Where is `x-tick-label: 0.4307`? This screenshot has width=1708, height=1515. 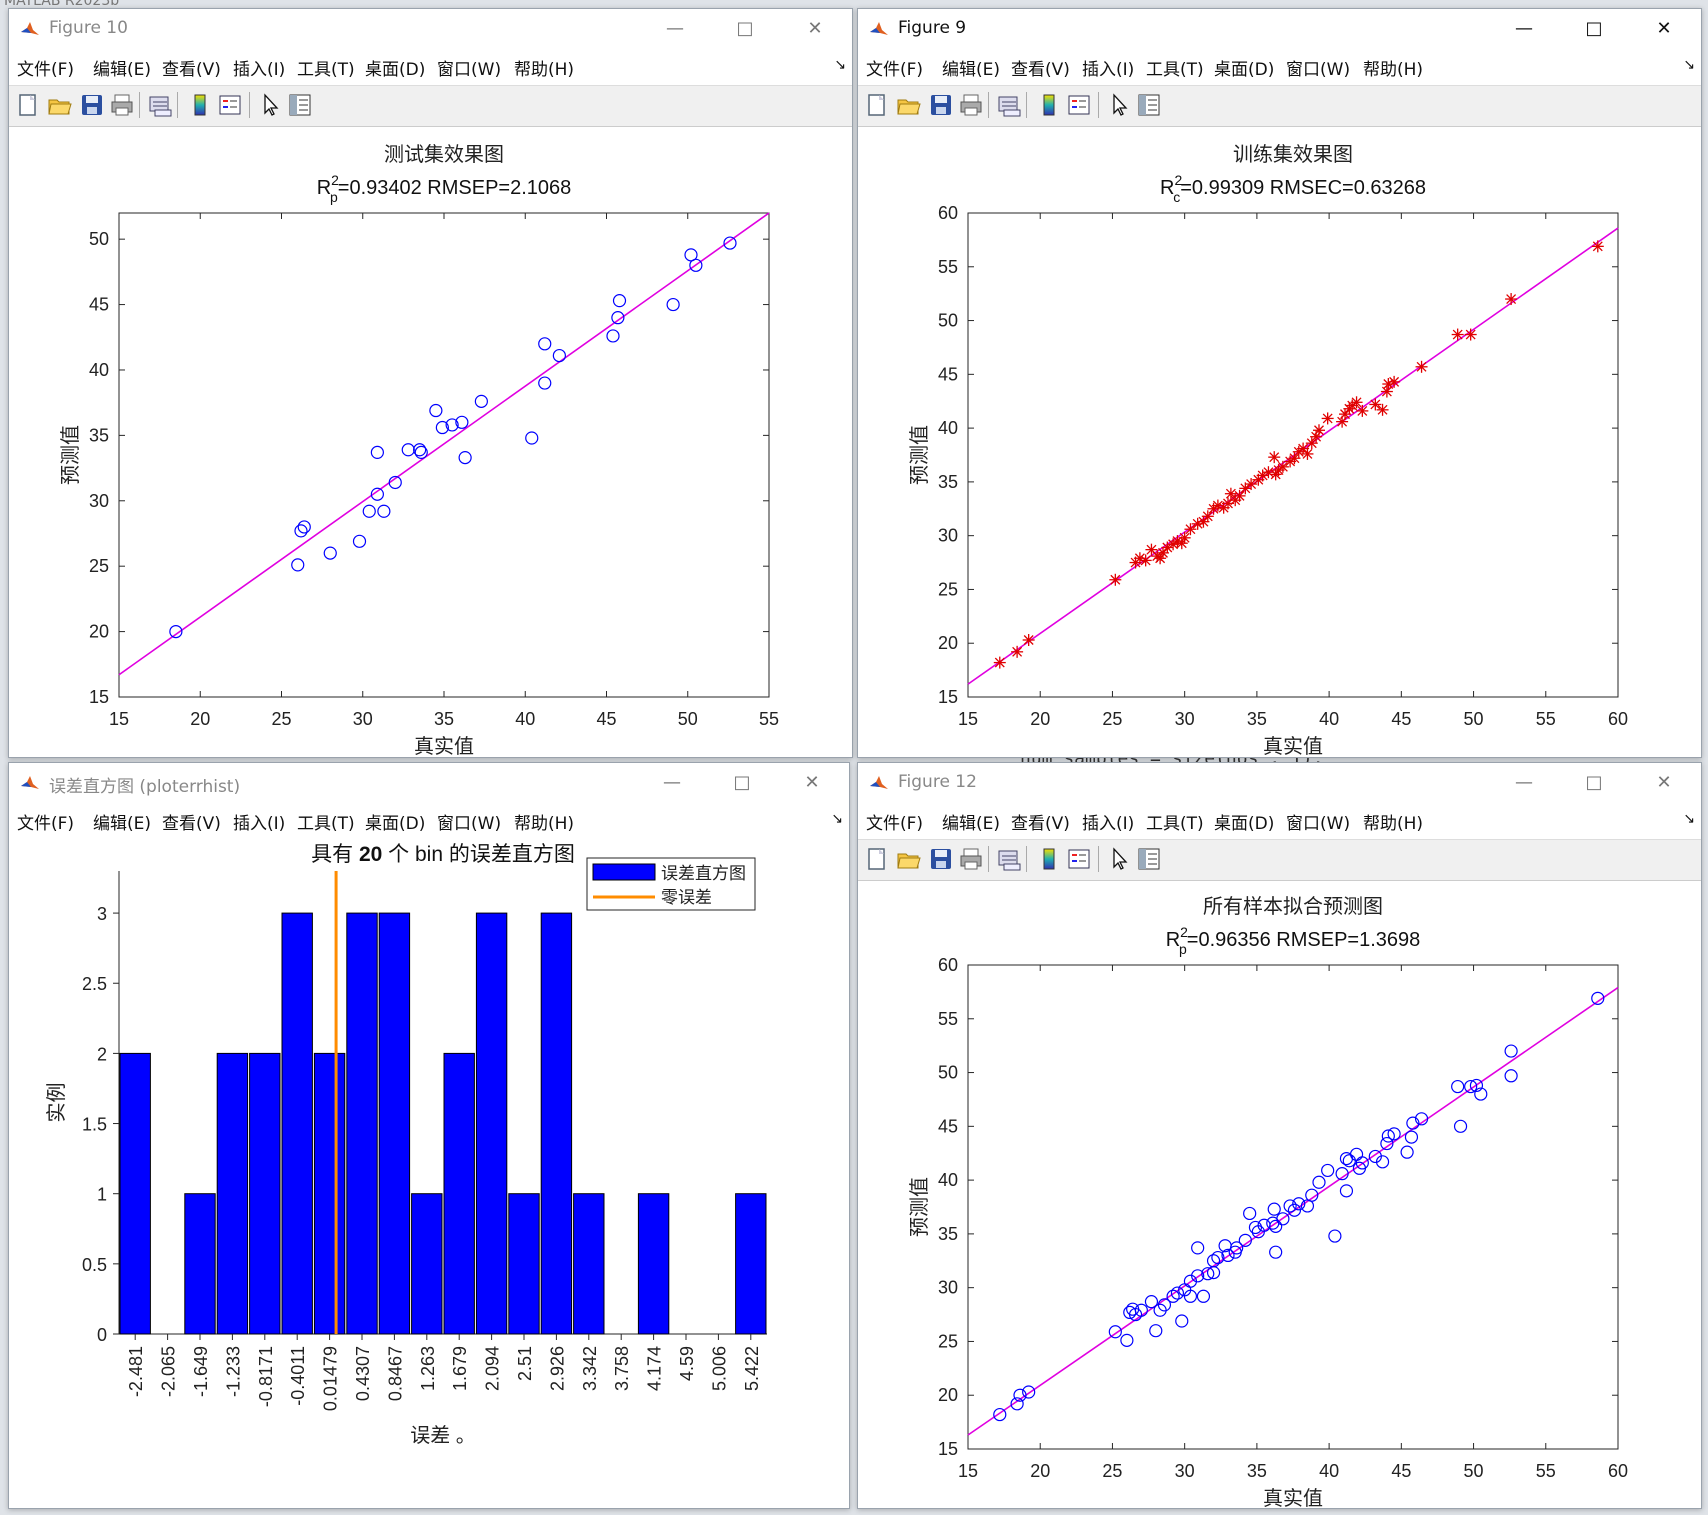 x-tick-label: 0.4307 is located at coordinates (363, 1373).